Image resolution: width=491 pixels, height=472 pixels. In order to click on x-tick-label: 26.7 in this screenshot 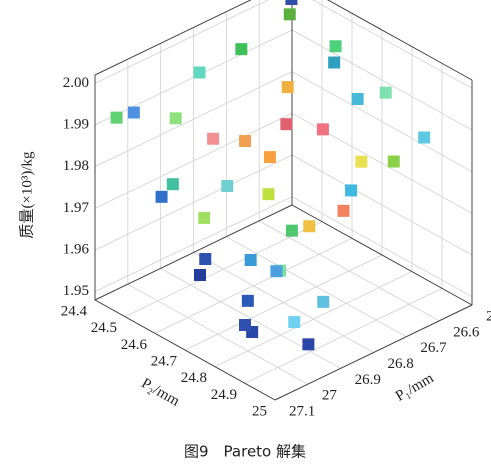, I will do `click(433, 348)`.